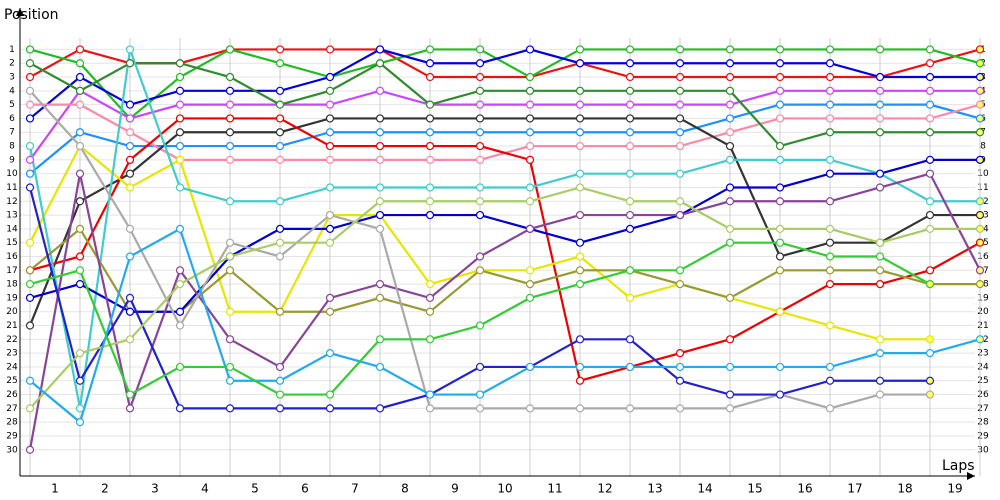  I want to click on y-tick-label: 18, so click(12, 285).